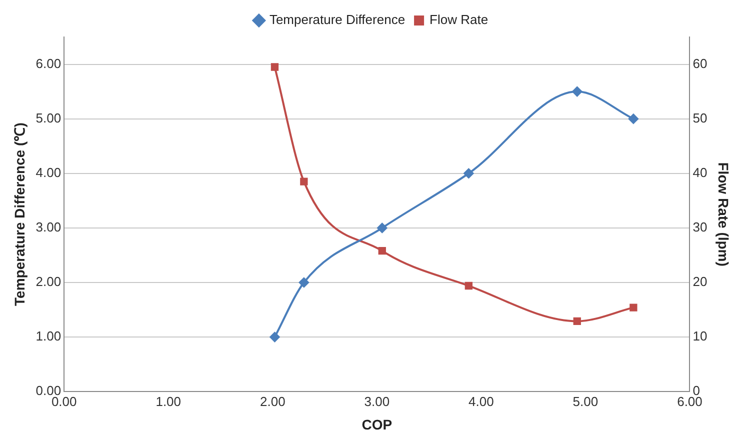  What do you see at coordinates (585, 401) in the screenshot?
I see `x-tick-label: 5.00` at bounding box center [585, 401].